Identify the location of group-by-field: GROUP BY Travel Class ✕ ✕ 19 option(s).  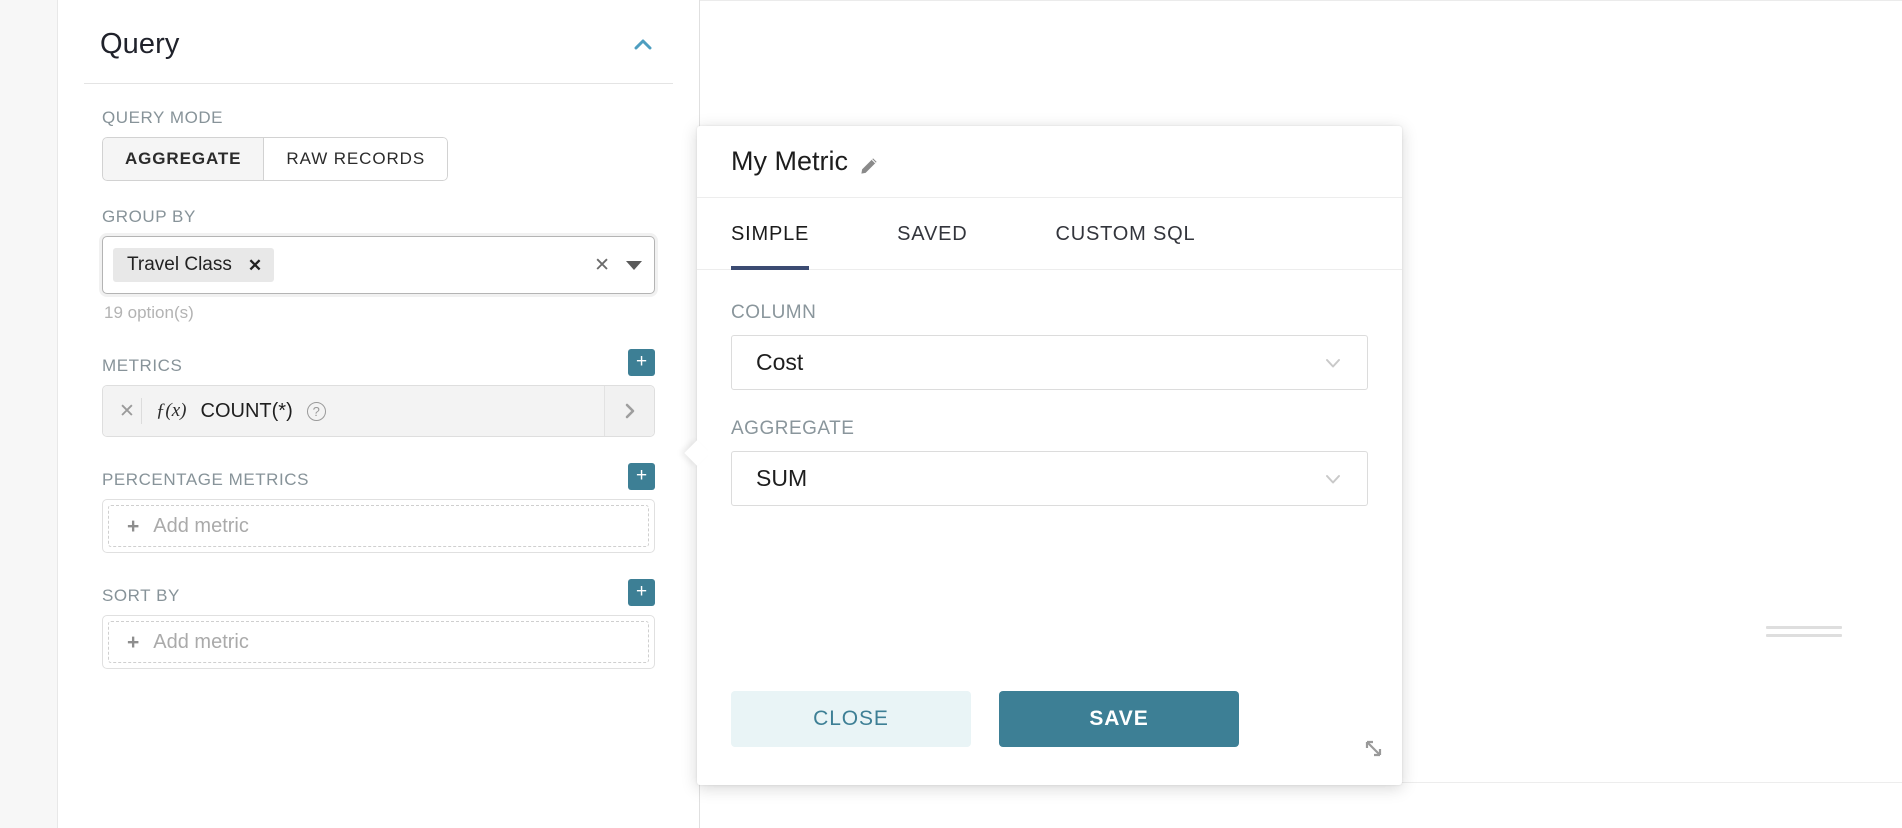
(378, 265).